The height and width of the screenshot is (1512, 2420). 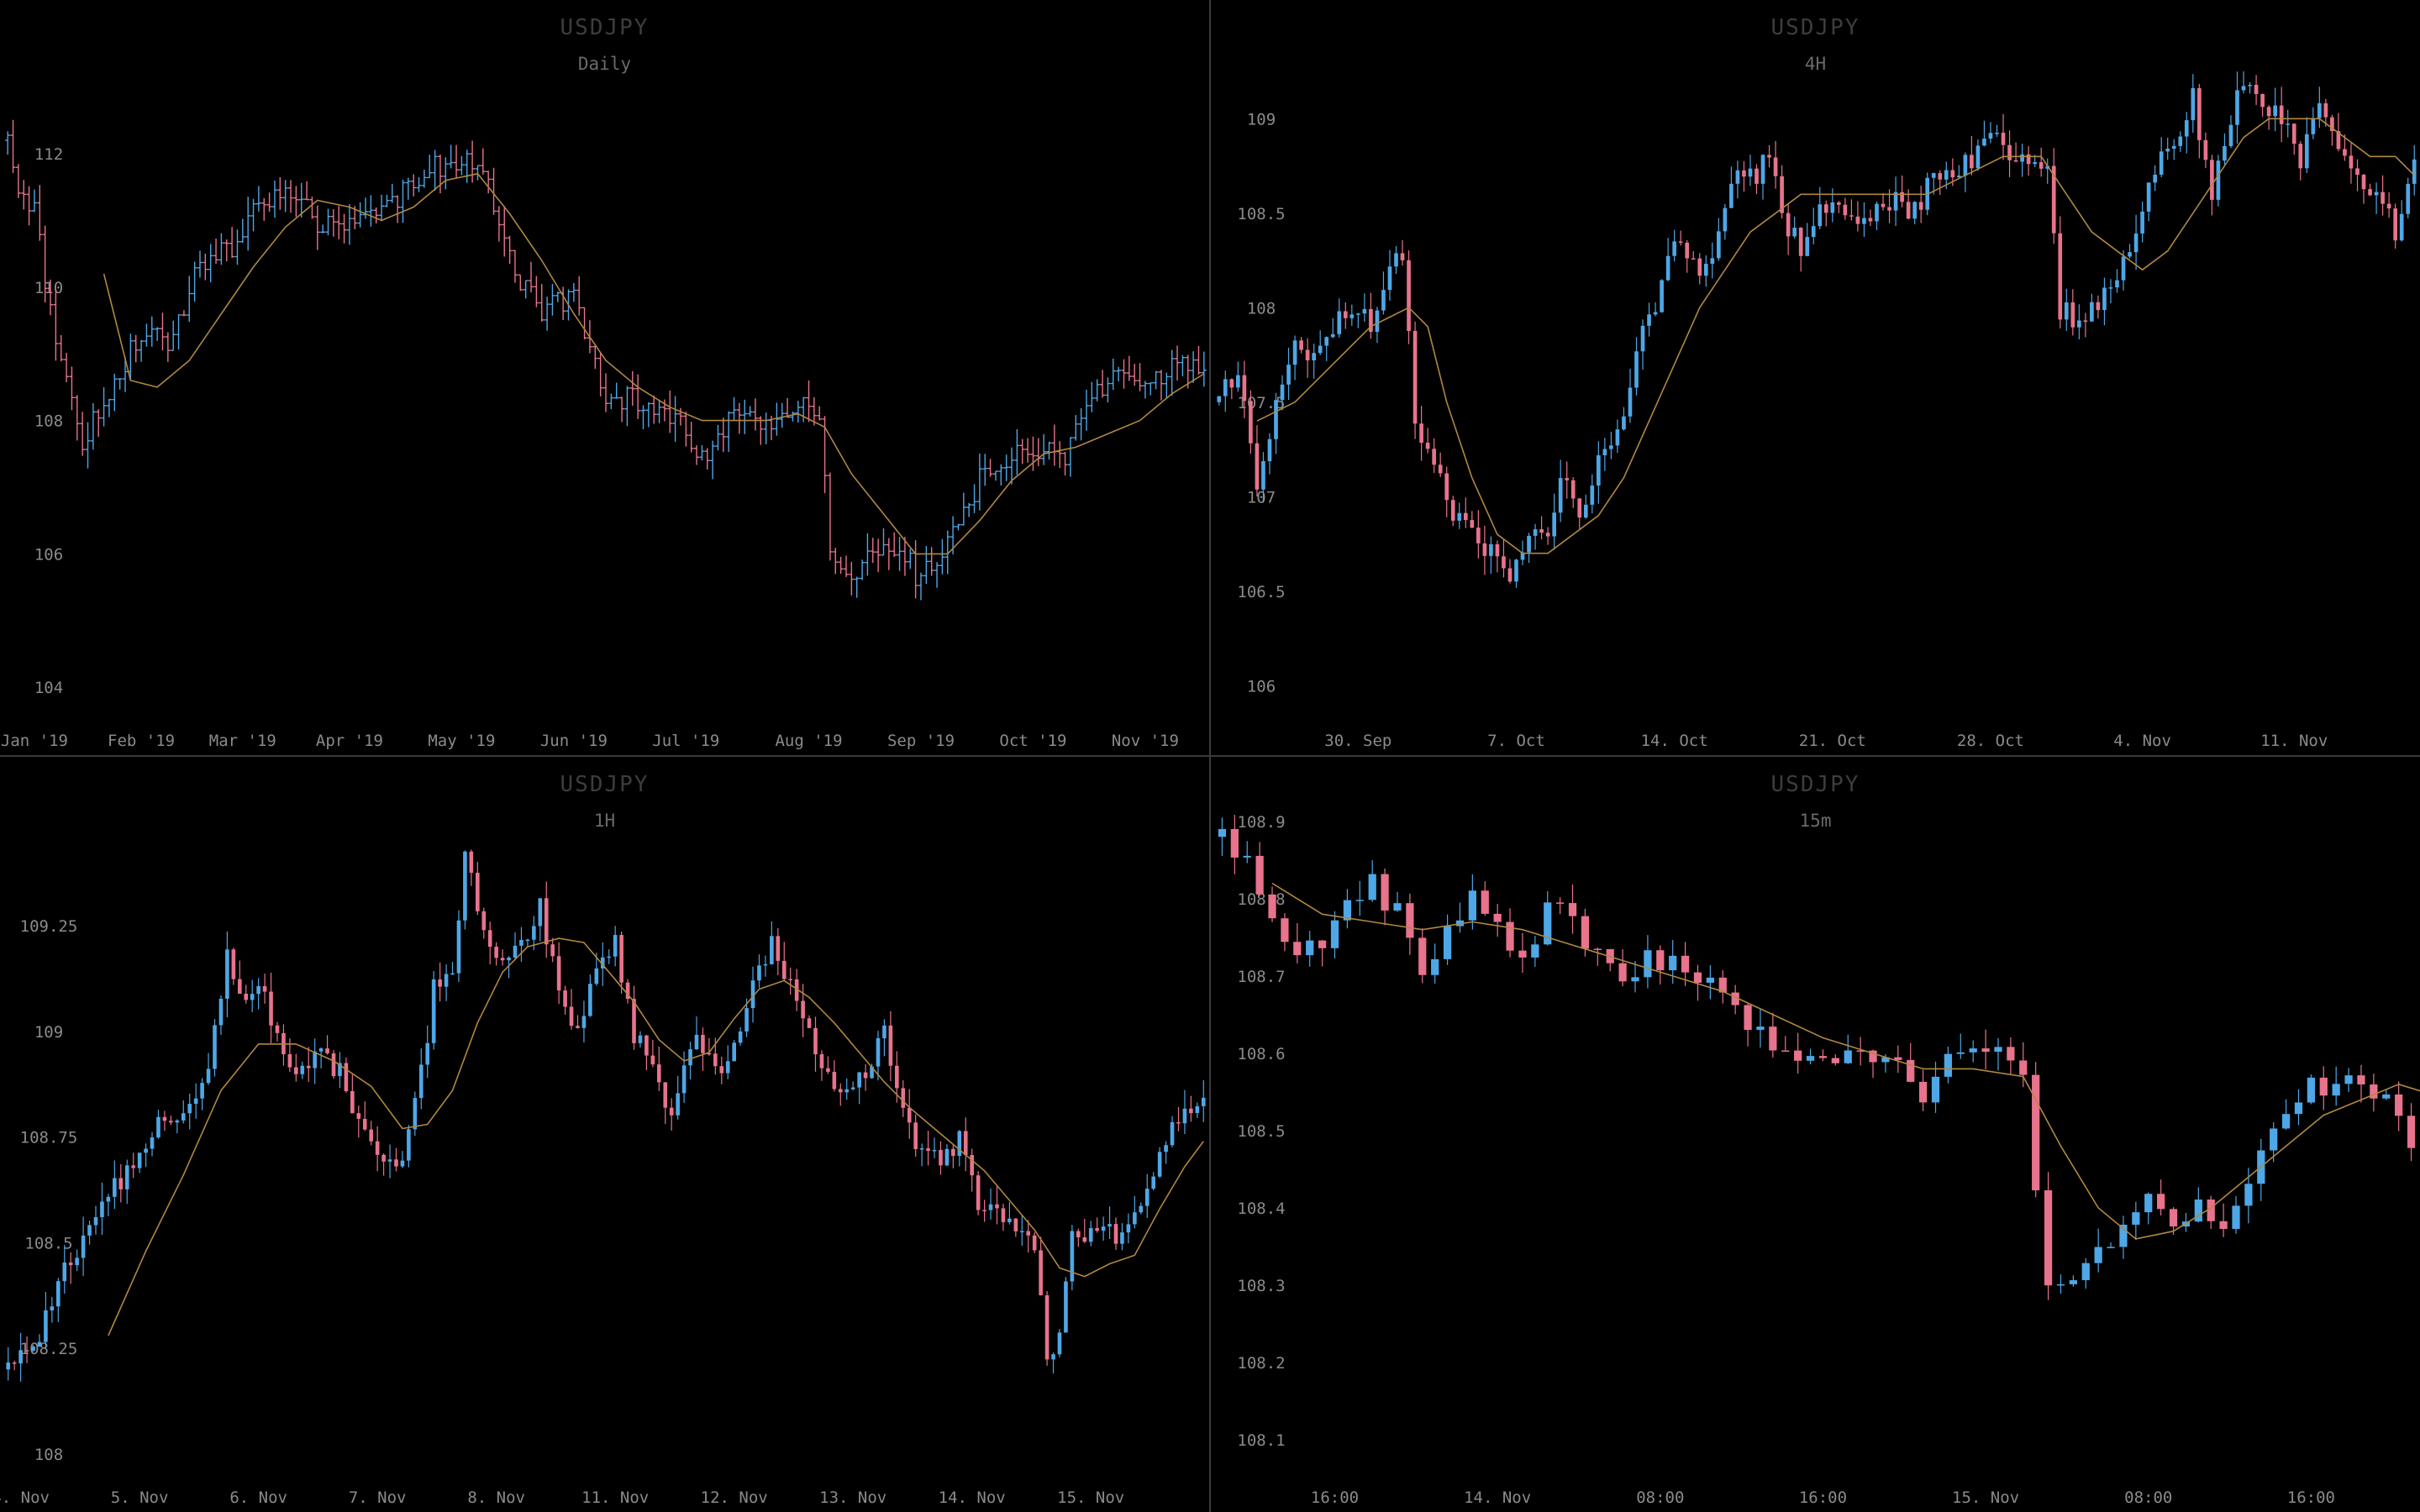 I want to click on x-tick-label: 16:00, so click(x=1823, y=1497).